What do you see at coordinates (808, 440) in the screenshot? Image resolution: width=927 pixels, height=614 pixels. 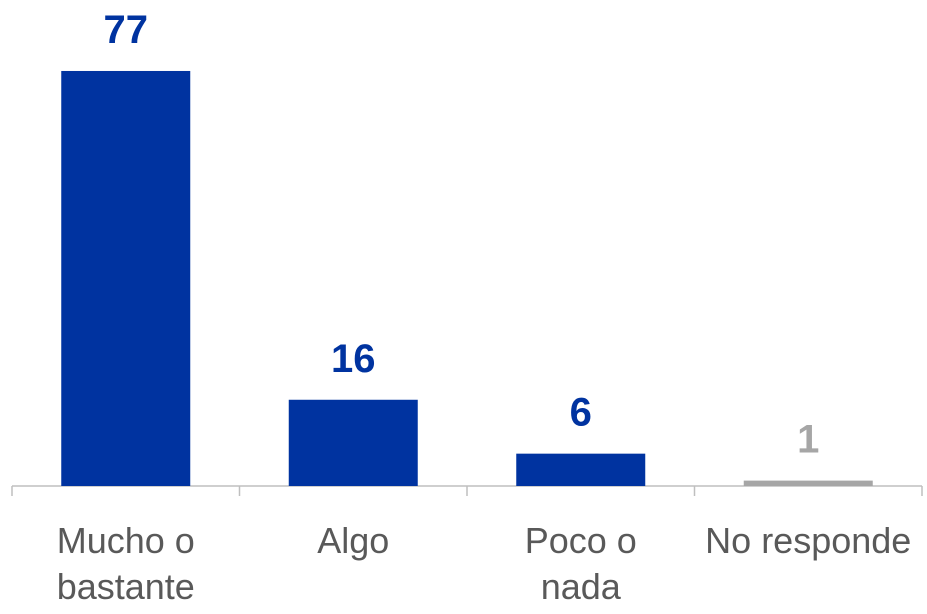 I see `value-label: 1` at bounding box center [808, 440].